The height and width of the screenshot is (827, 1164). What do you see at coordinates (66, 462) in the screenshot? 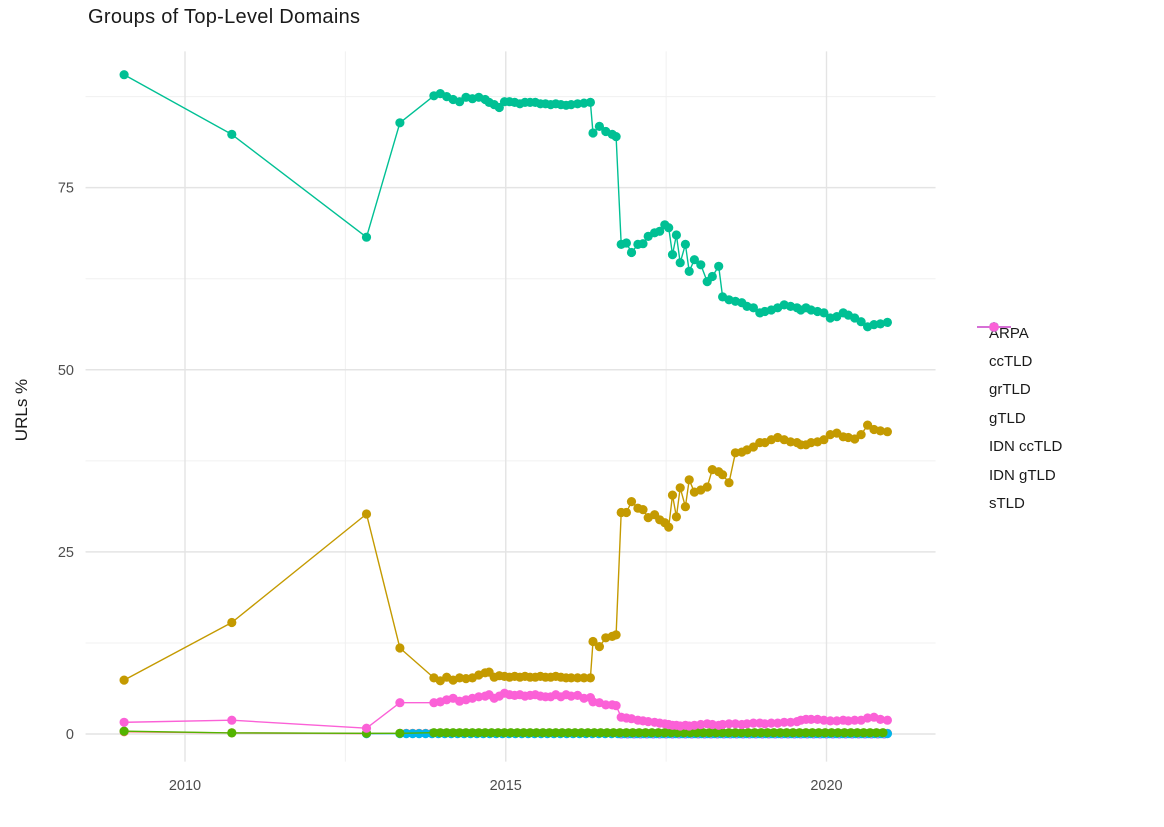
I see `y-axis-tick-labels: 0 25 50 75` at bounding box center [66, 462].